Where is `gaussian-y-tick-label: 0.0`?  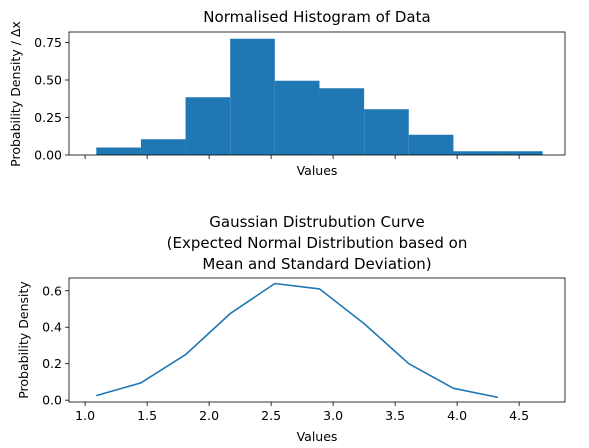 gaussian-y-tick-label: 0.0 is located at coordinates (52, 400).